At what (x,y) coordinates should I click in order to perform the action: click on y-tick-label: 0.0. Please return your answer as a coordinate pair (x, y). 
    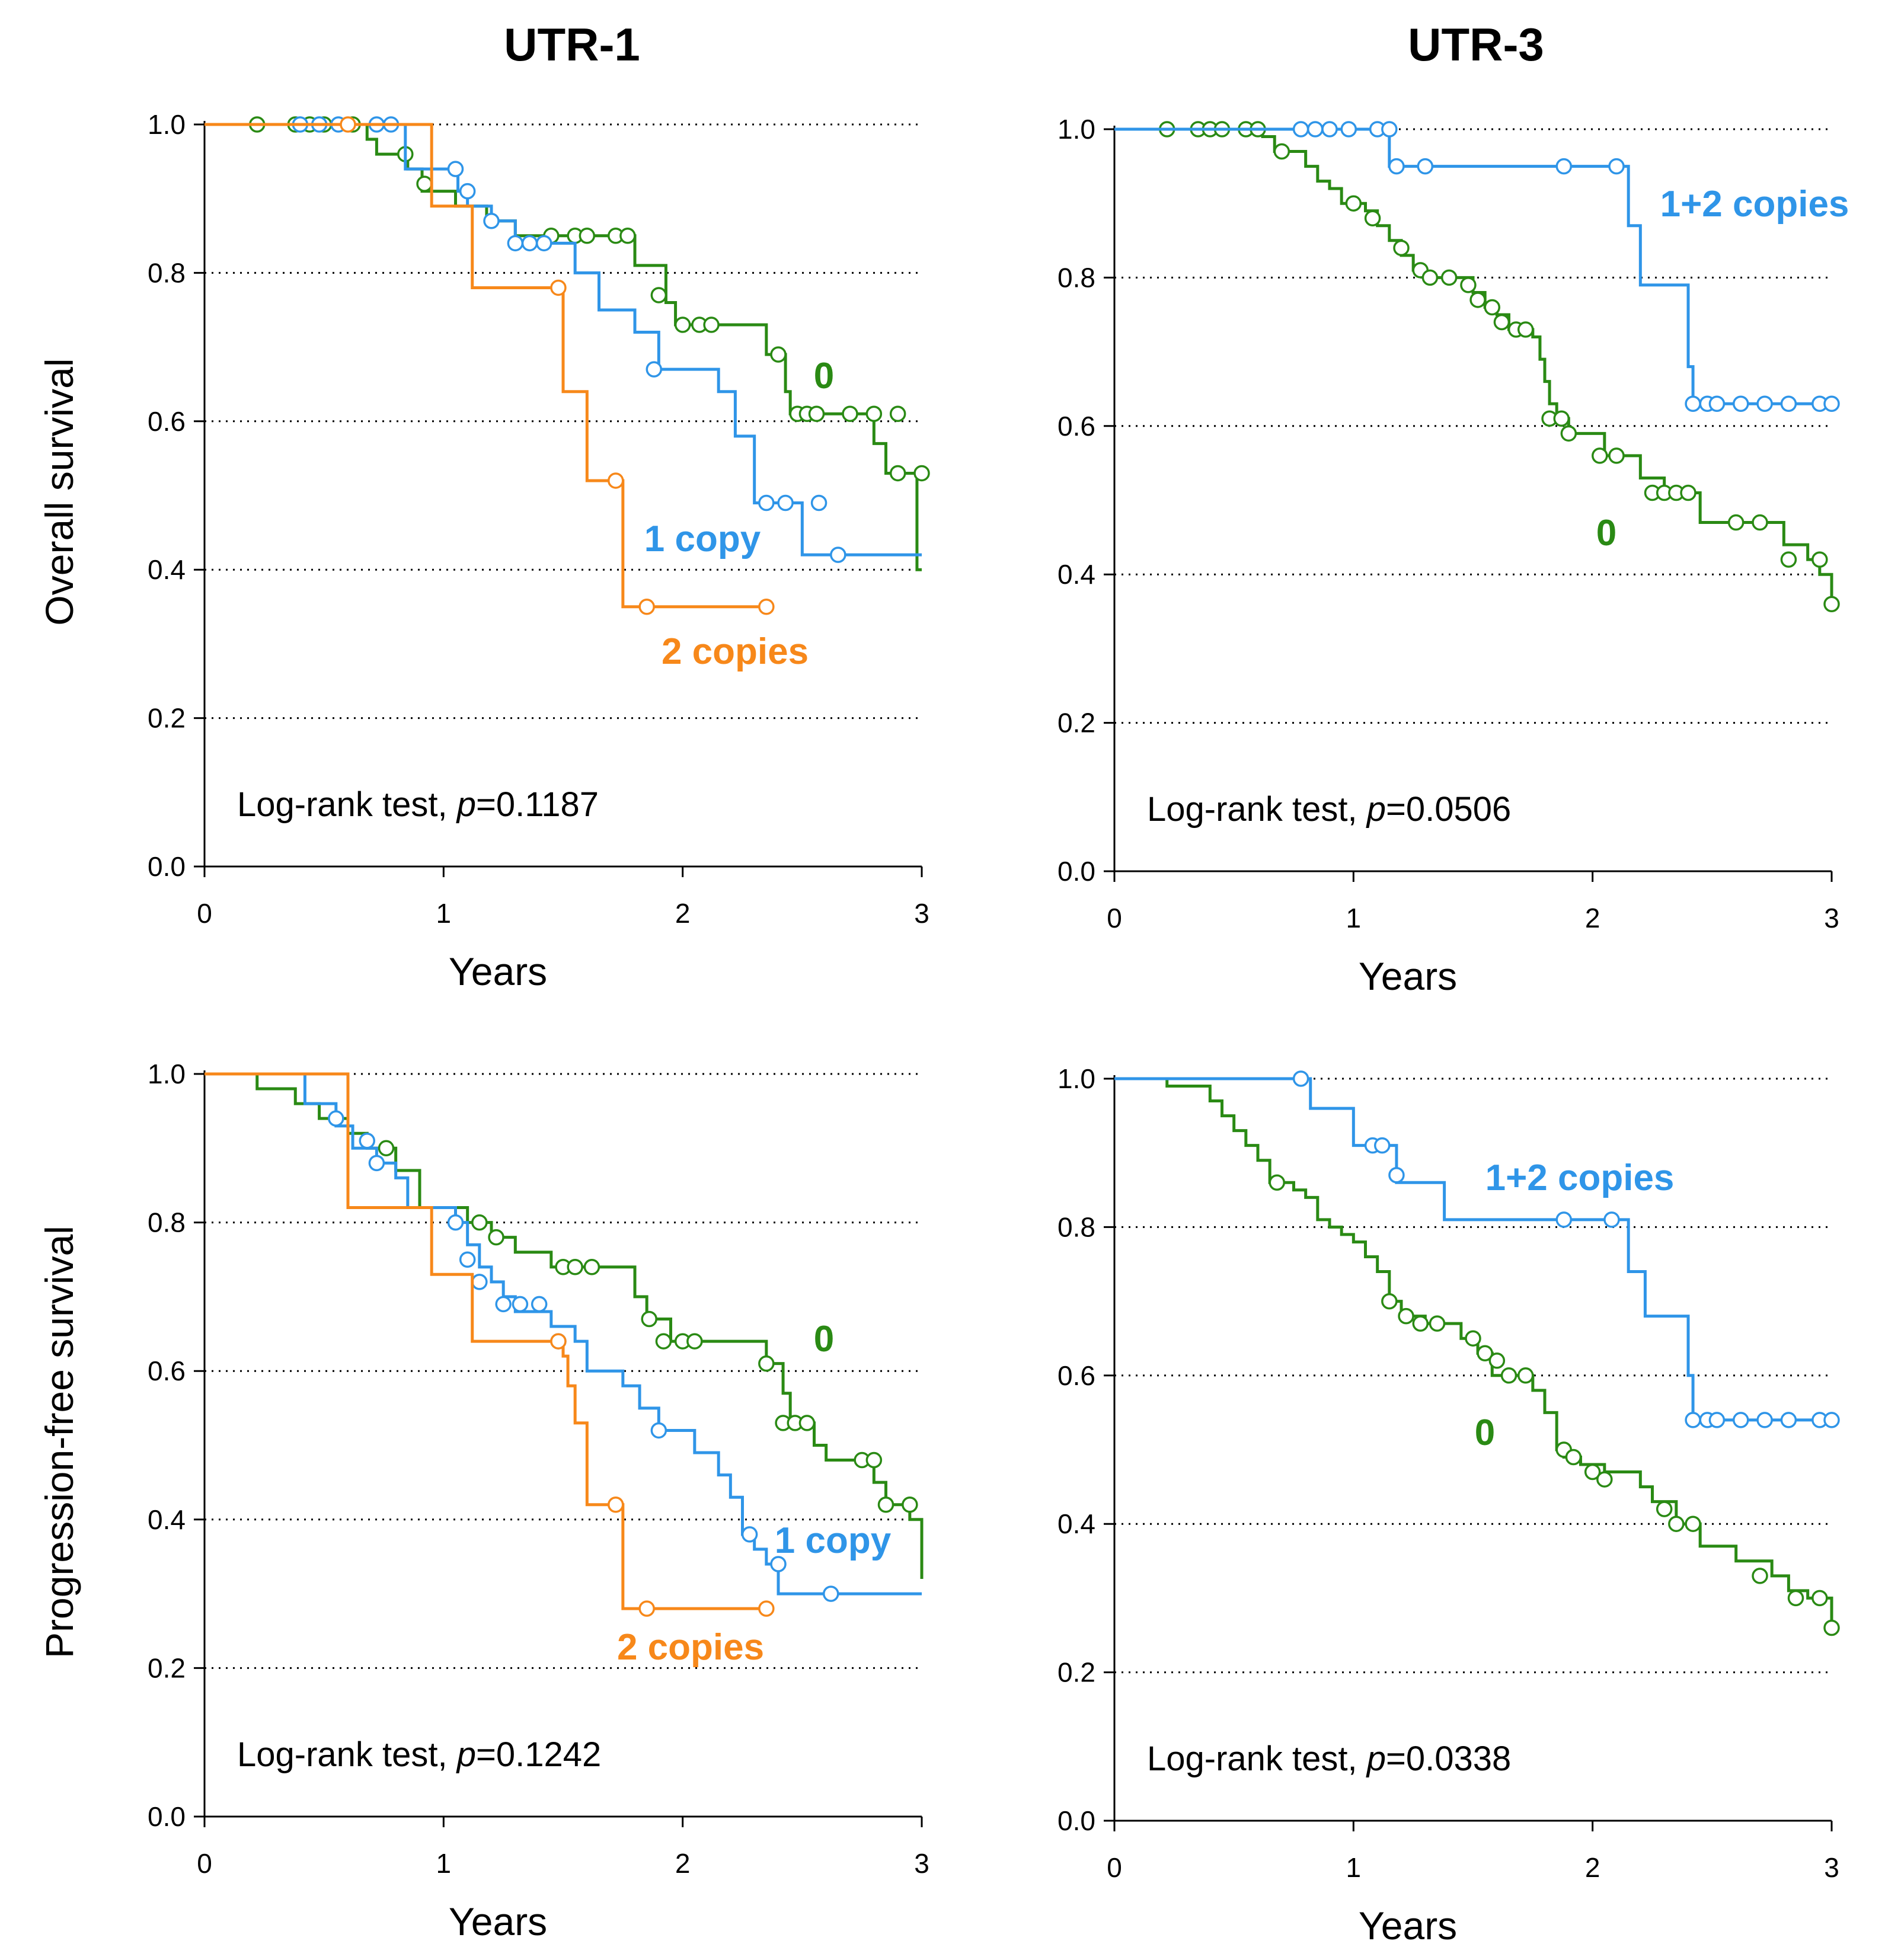
    Looking at the image, I should click on (167, 866).